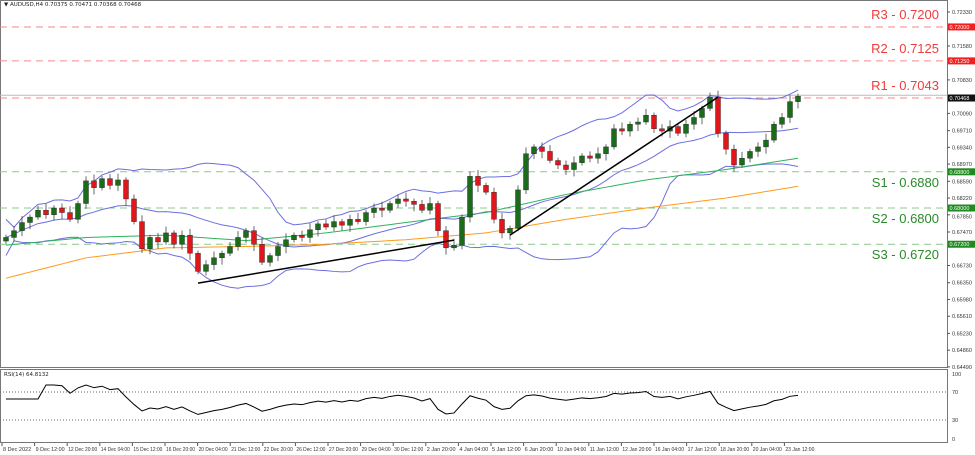 The image size is (975, 455). Describe the element at coordinates (905, 254) in the screenshot. I see `level-label: S3 - 0.6720` at that location.